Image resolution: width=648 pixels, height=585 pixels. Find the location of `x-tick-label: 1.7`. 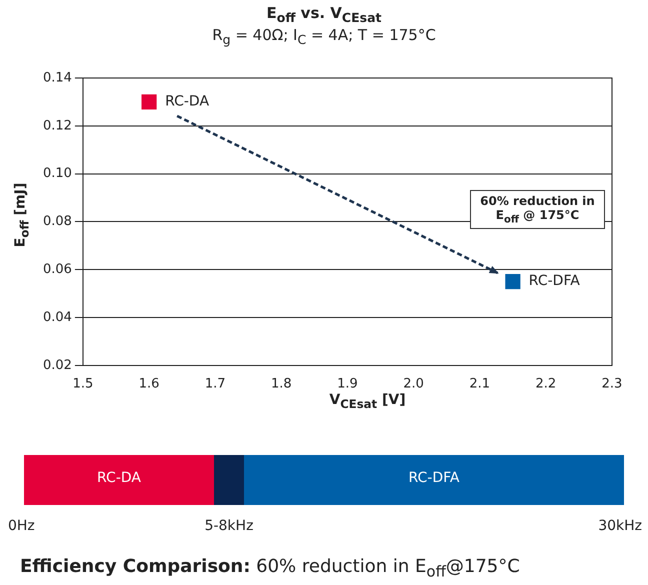

x-tick-label: 1.7 is located at coordinates (215, 384).